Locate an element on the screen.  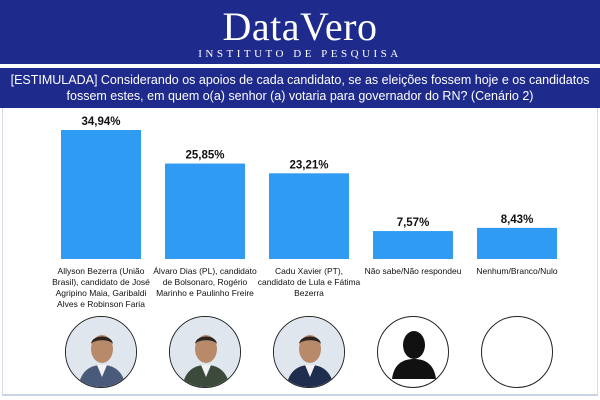
brand-logo: DataVero is located at coordinates (300, 26).